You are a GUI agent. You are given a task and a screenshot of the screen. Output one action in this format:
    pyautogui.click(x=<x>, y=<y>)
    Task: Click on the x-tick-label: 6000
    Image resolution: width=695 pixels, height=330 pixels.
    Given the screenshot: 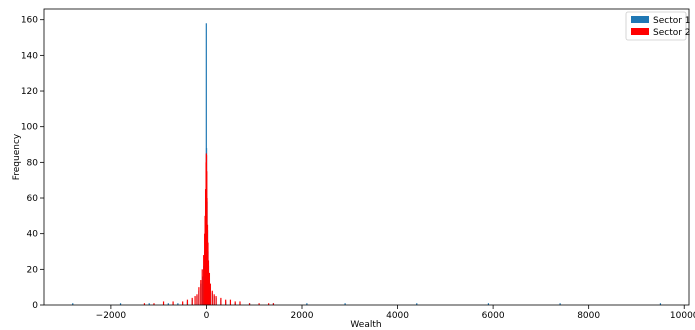 What is the action you would take?
    pyautogui.click(x=493, y=316)
    